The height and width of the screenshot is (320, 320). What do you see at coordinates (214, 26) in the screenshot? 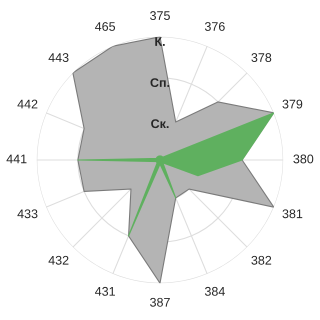
I see `spoke-label: 376` at bounding box center [214, 26].